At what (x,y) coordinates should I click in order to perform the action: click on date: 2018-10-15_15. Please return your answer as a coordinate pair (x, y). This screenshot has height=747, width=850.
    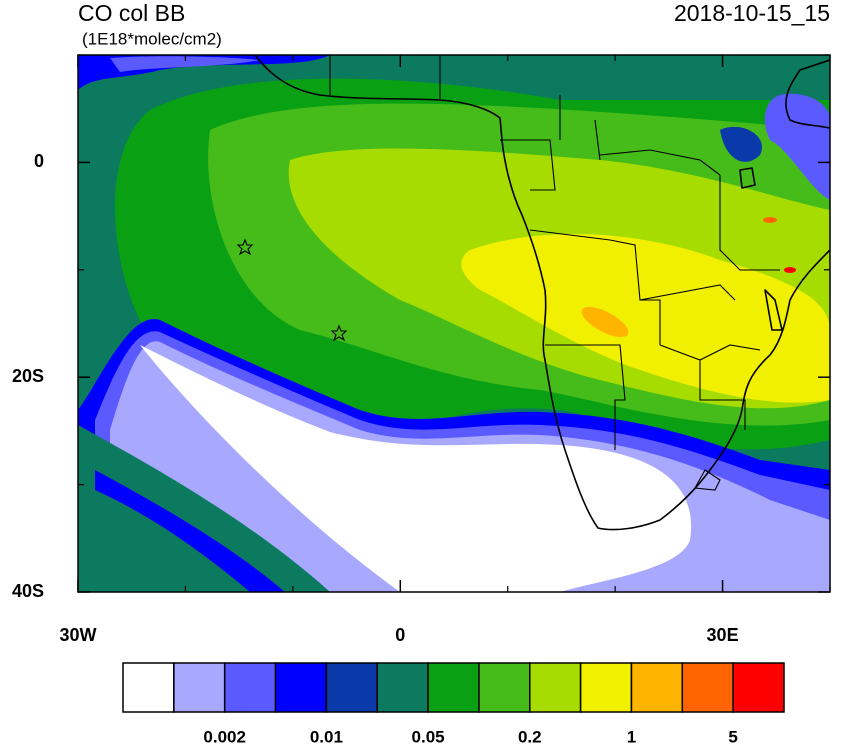
    Looking at the image, I should click on (752, 13).